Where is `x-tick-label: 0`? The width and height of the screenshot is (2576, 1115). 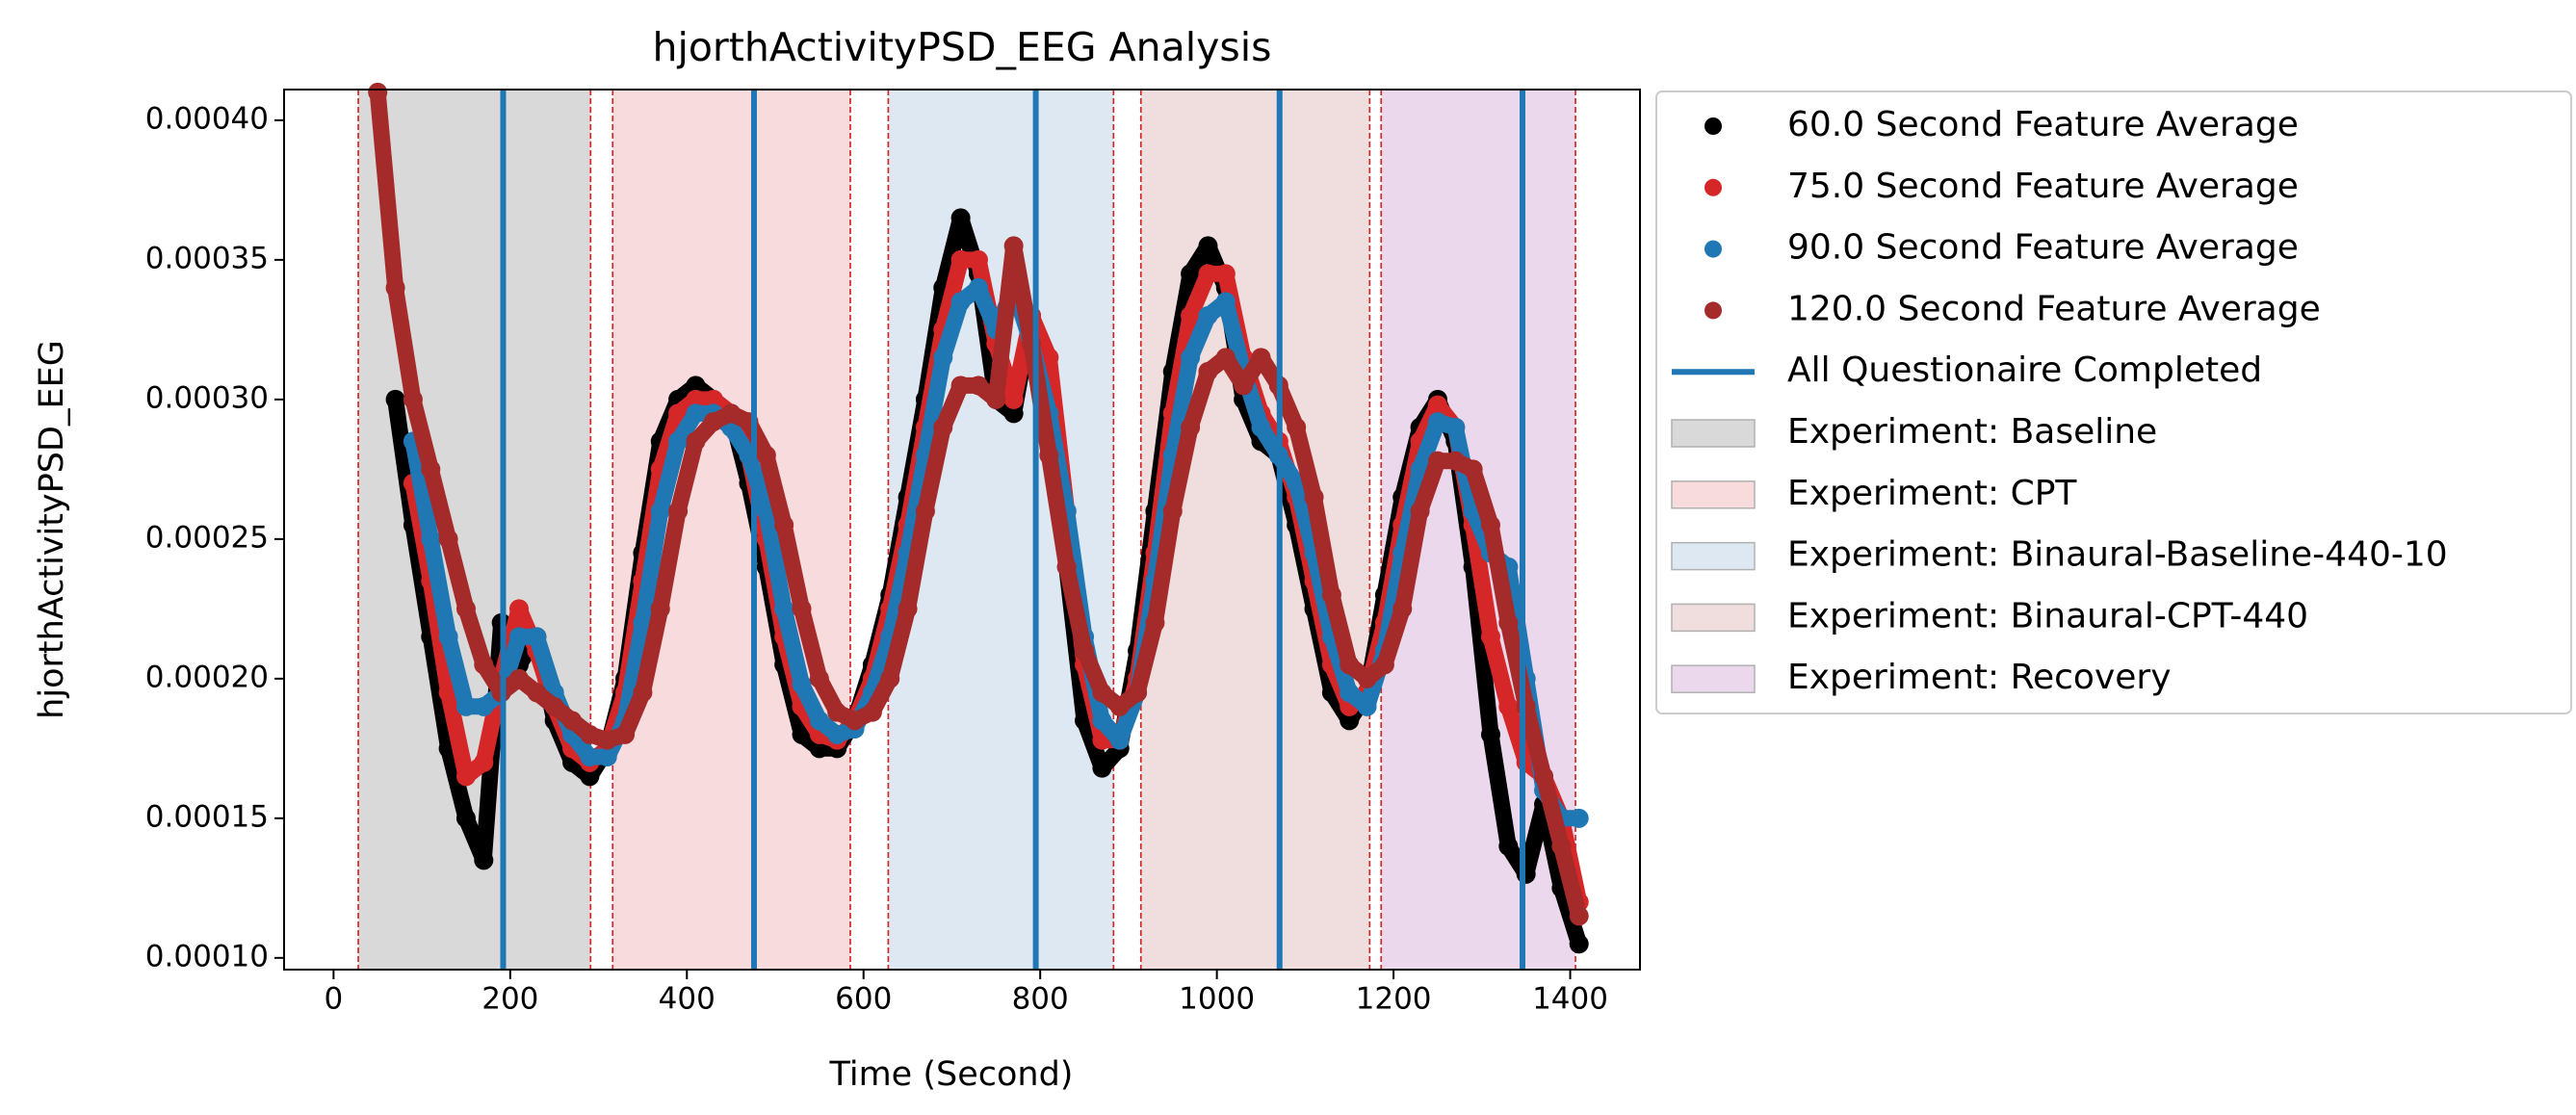 x-tick-label: 0 is located at coordinates (333, 999).